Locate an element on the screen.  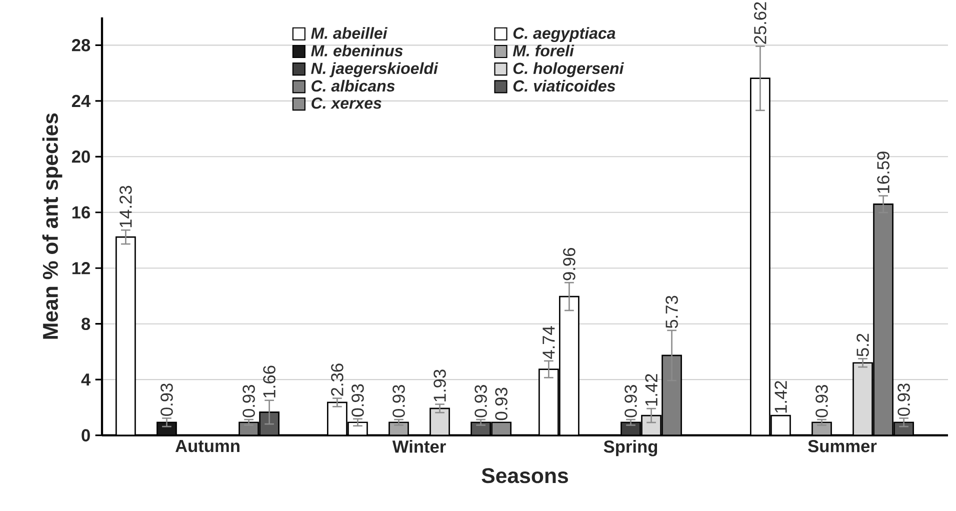
data-label: 5.73 is located at coordinates (672, 312).